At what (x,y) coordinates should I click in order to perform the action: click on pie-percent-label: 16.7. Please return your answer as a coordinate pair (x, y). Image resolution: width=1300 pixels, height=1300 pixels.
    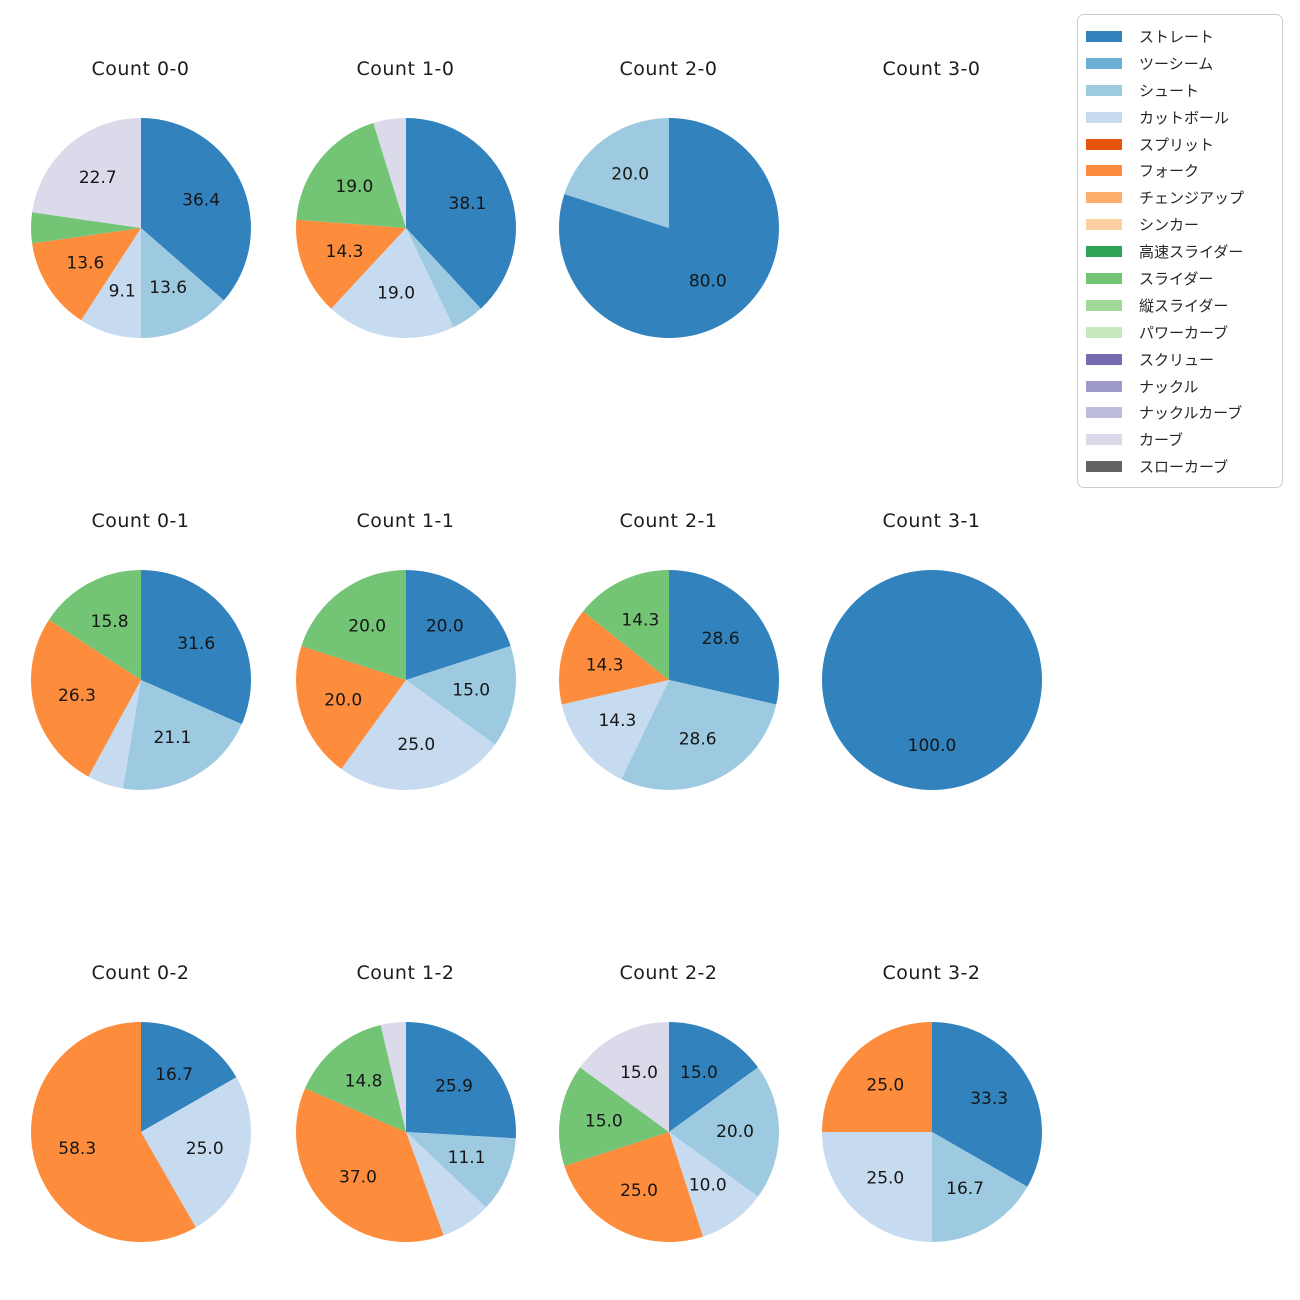
    Looking at the image, I should click on (965, 1189).